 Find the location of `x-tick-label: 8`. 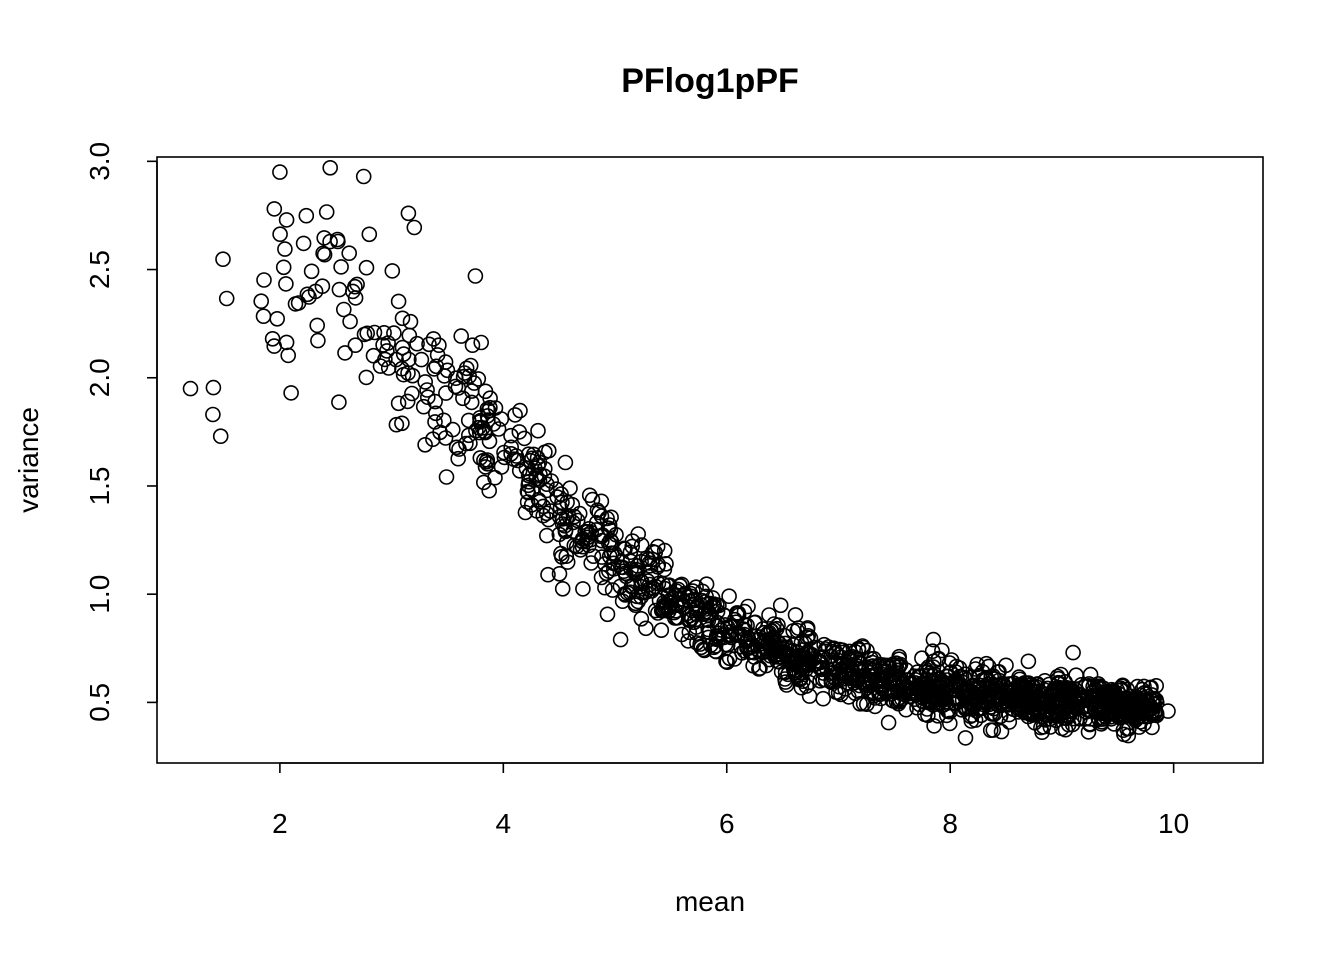

x-tick-label: 8 is located at coordinates (950, 823).